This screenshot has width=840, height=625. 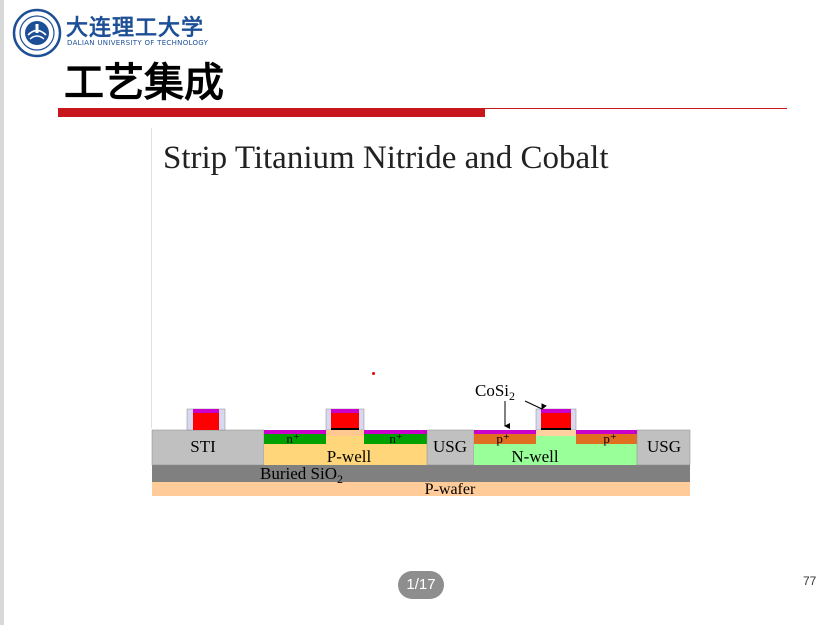 I want to click on poly-gate-on-sti, so click(x=206, y=421).